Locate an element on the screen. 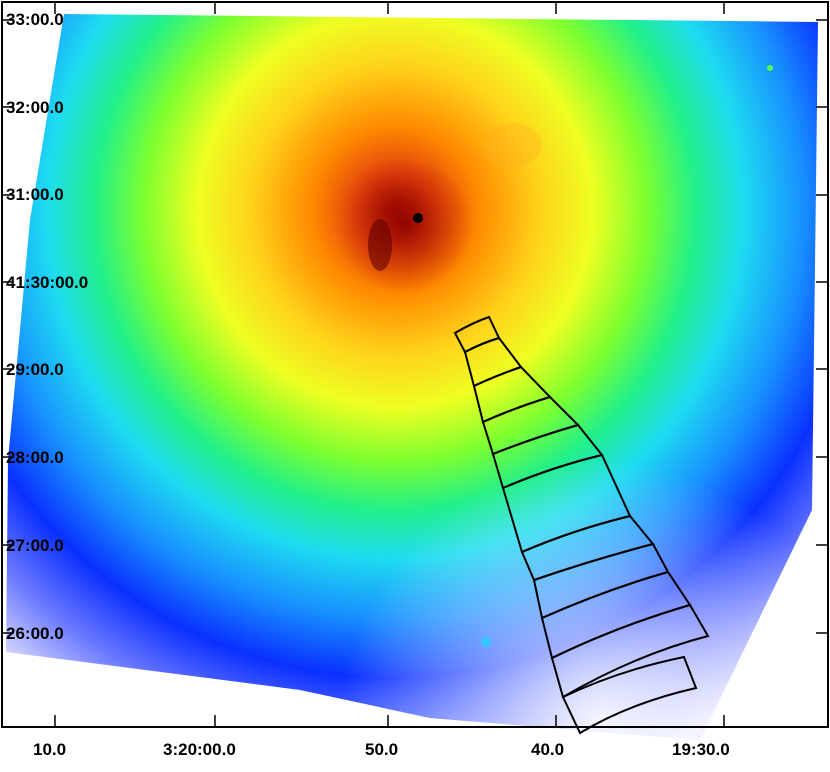 This screenshot has height=772, width=830. dec-label-5: 29:00.0 is located at coordinates (35, 369).